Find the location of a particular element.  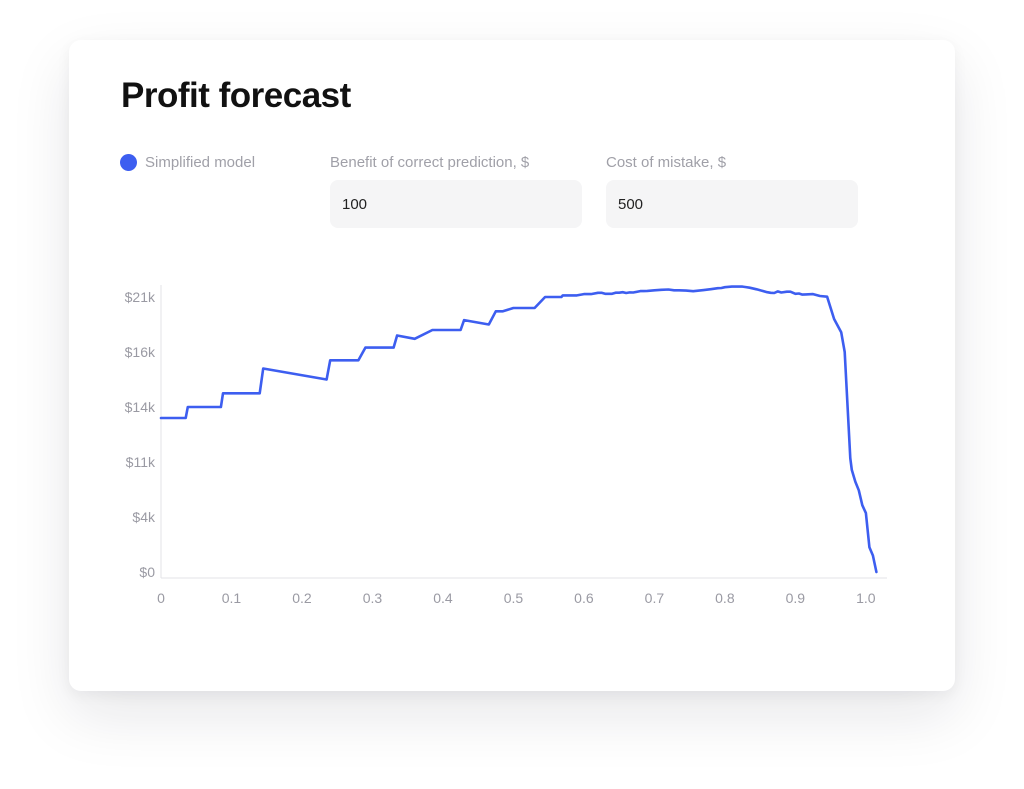

x-tick-label: 0.1 is located at coordinates (232, 598).